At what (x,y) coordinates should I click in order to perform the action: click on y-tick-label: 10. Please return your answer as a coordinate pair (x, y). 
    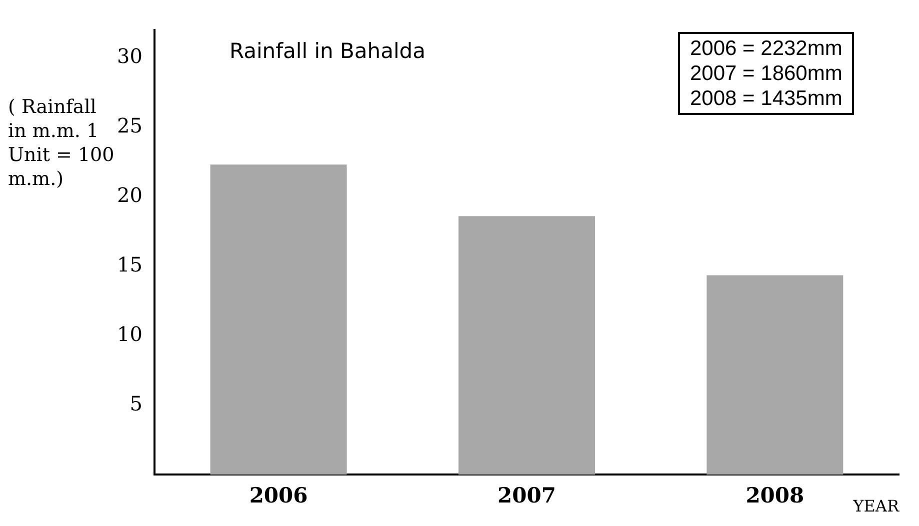
    Looking at the image, I should click on (129, 334).